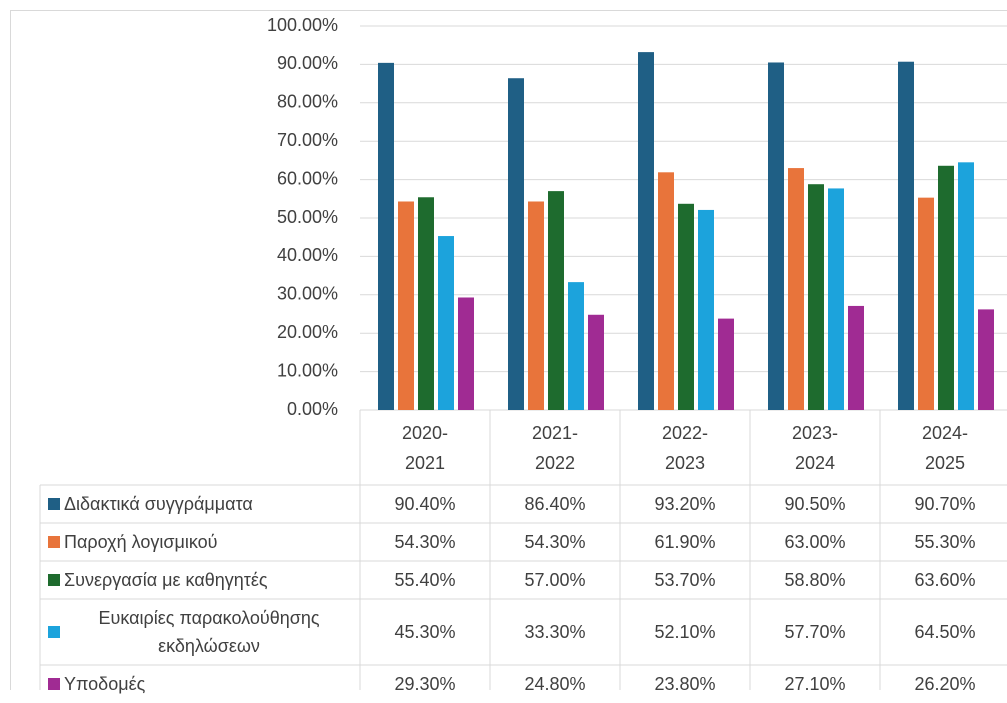  What do you see at coordinates (943, 684) in the screenshot?
I see `table-value: 26.20%` at bounding box center [943, 684].